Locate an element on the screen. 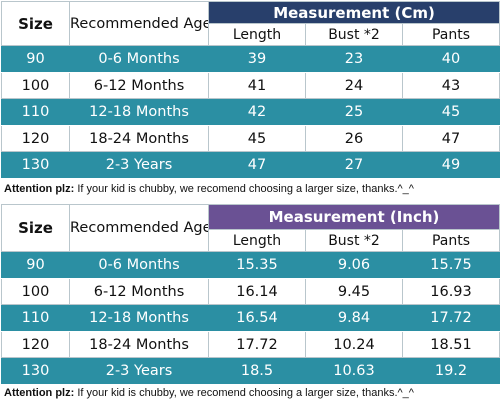  pants-cell: 43 is located at coordinates (450, 85).